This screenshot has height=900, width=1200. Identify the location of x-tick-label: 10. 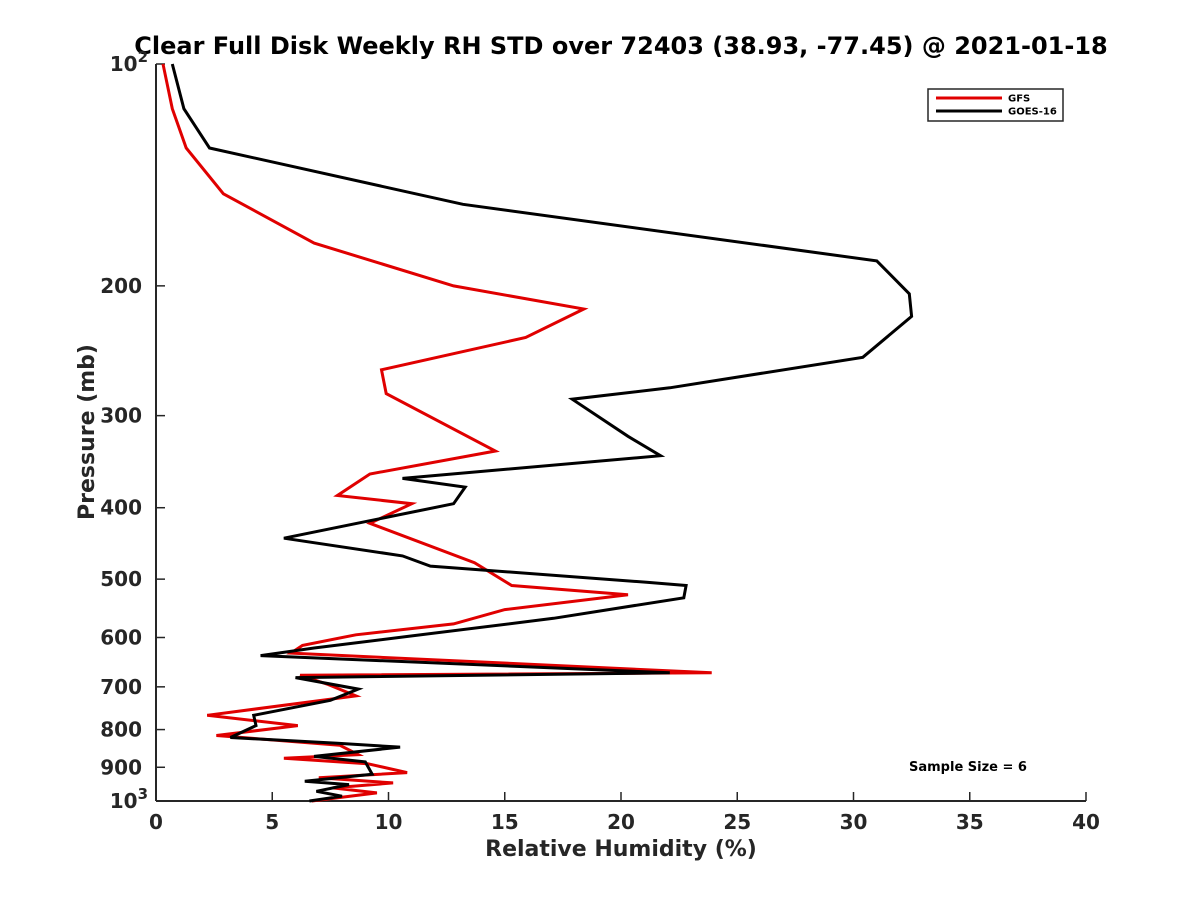
(389, 822).